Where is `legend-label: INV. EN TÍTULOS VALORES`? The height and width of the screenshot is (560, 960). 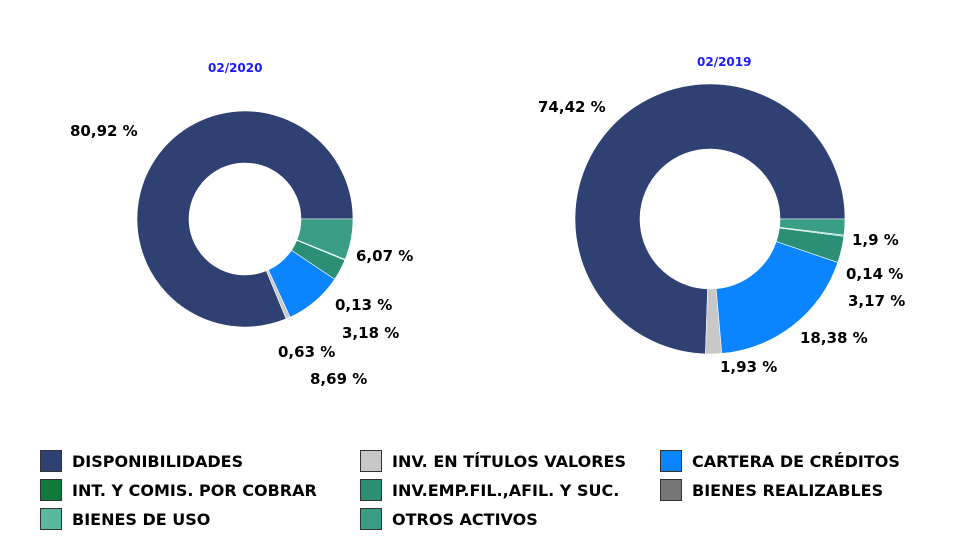 legend-label: INV. EN TÍTULOS VALORES is located at coordinates (509, 461).